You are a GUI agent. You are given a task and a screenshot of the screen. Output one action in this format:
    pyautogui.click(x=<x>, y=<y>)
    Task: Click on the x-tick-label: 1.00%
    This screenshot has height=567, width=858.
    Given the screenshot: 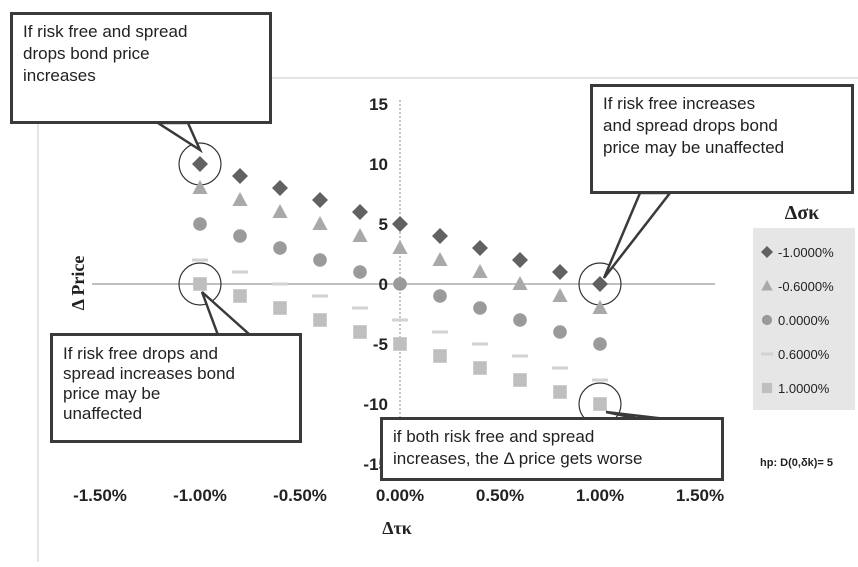 What is the action you would take?
    pyautogui.click(x=600, y=495)
    